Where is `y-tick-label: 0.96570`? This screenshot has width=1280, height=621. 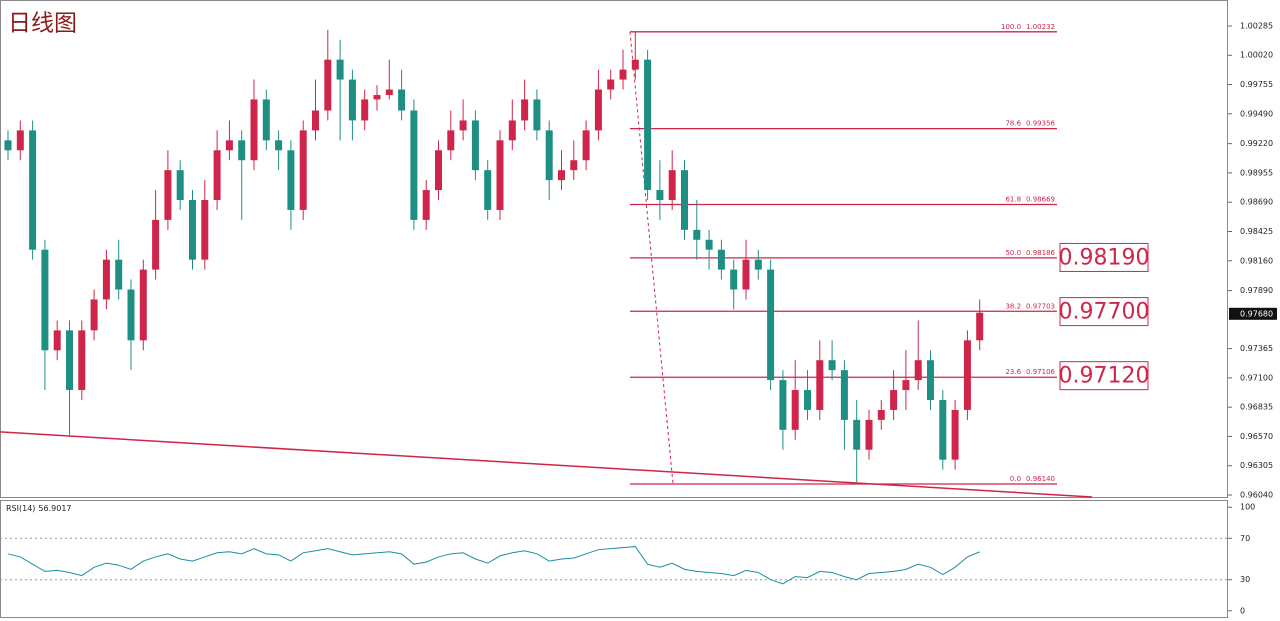 y-tick-label: 0.96570 is located at coordinates (1256, 436).